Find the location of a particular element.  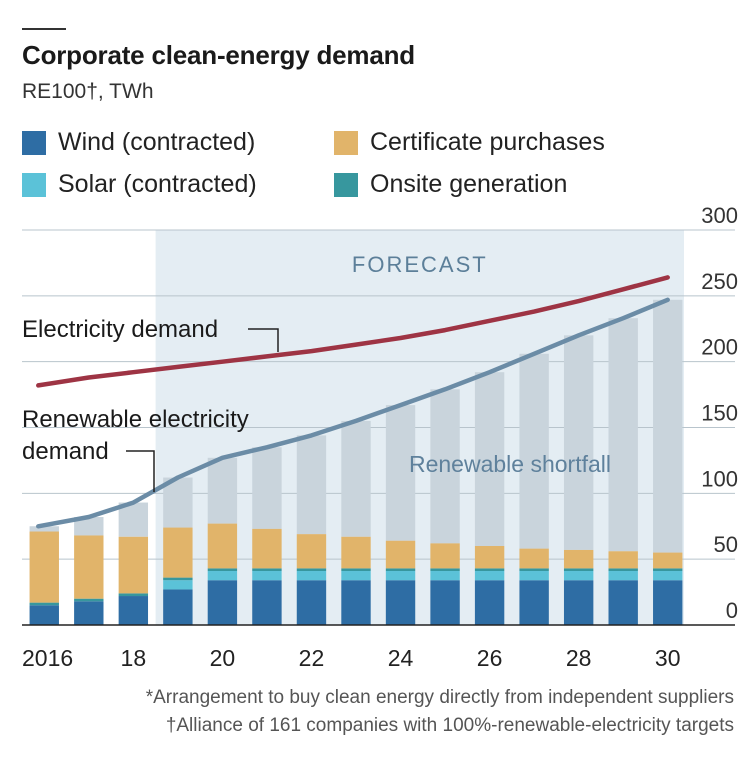

x-tick-label-2024: 24 is located at coordinates (401, 658).